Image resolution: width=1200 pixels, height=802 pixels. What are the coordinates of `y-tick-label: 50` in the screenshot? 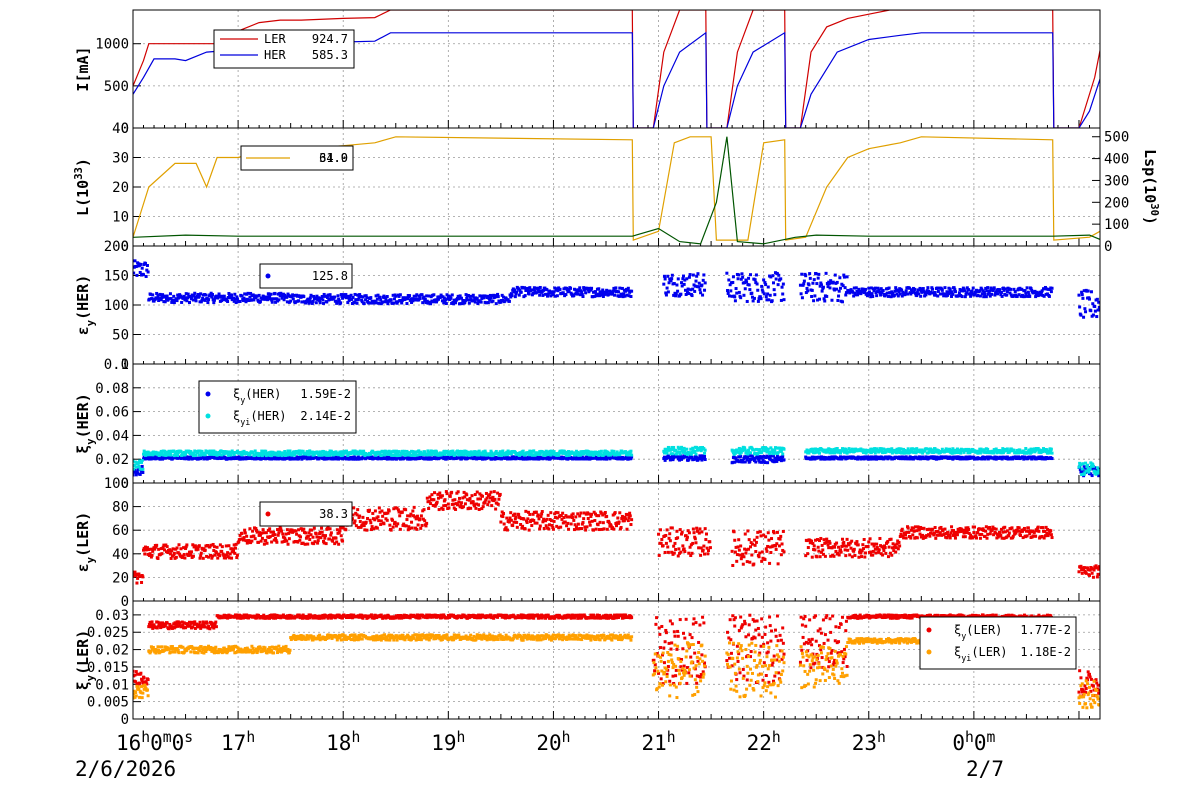 It's located at (120, 336).